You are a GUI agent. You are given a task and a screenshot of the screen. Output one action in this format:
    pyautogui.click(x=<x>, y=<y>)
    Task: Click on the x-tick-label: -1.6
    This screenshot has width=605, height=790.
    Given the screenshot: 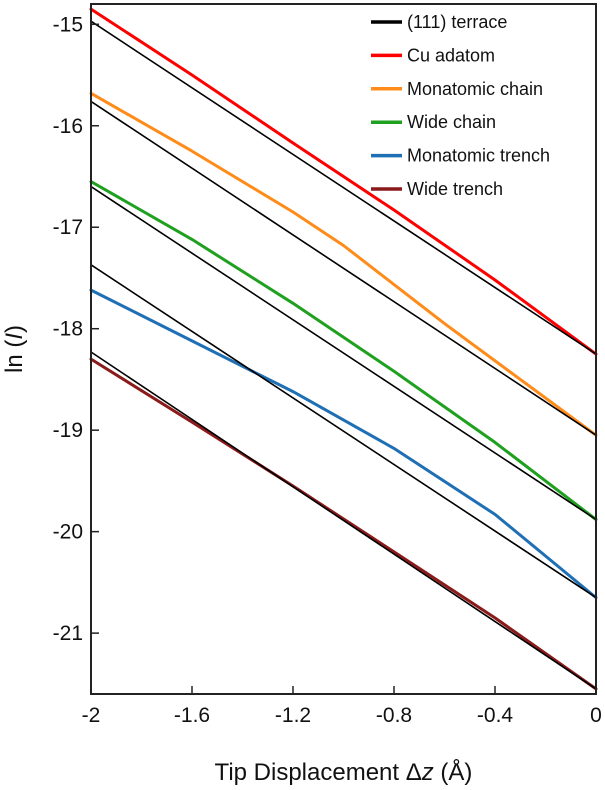 What is the action you would take?
    pyautogui.click(x=192, y=715)
    